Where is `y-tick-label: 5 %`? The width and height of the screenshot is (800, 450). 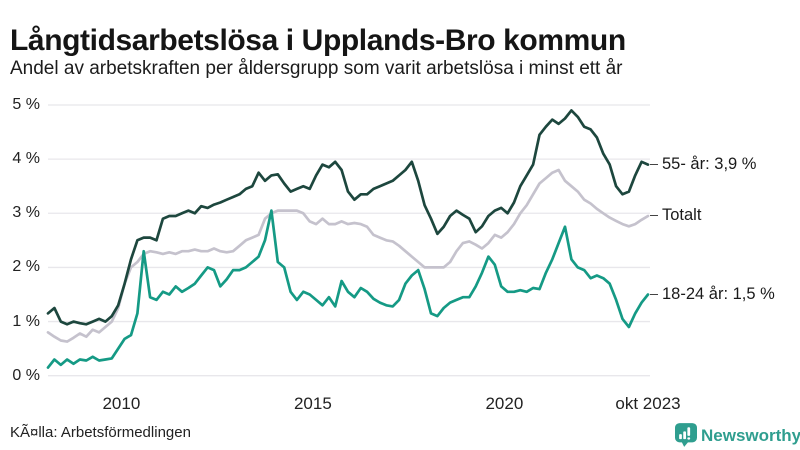 y-tick-label: 5 % is located at coordinates (26, 104).